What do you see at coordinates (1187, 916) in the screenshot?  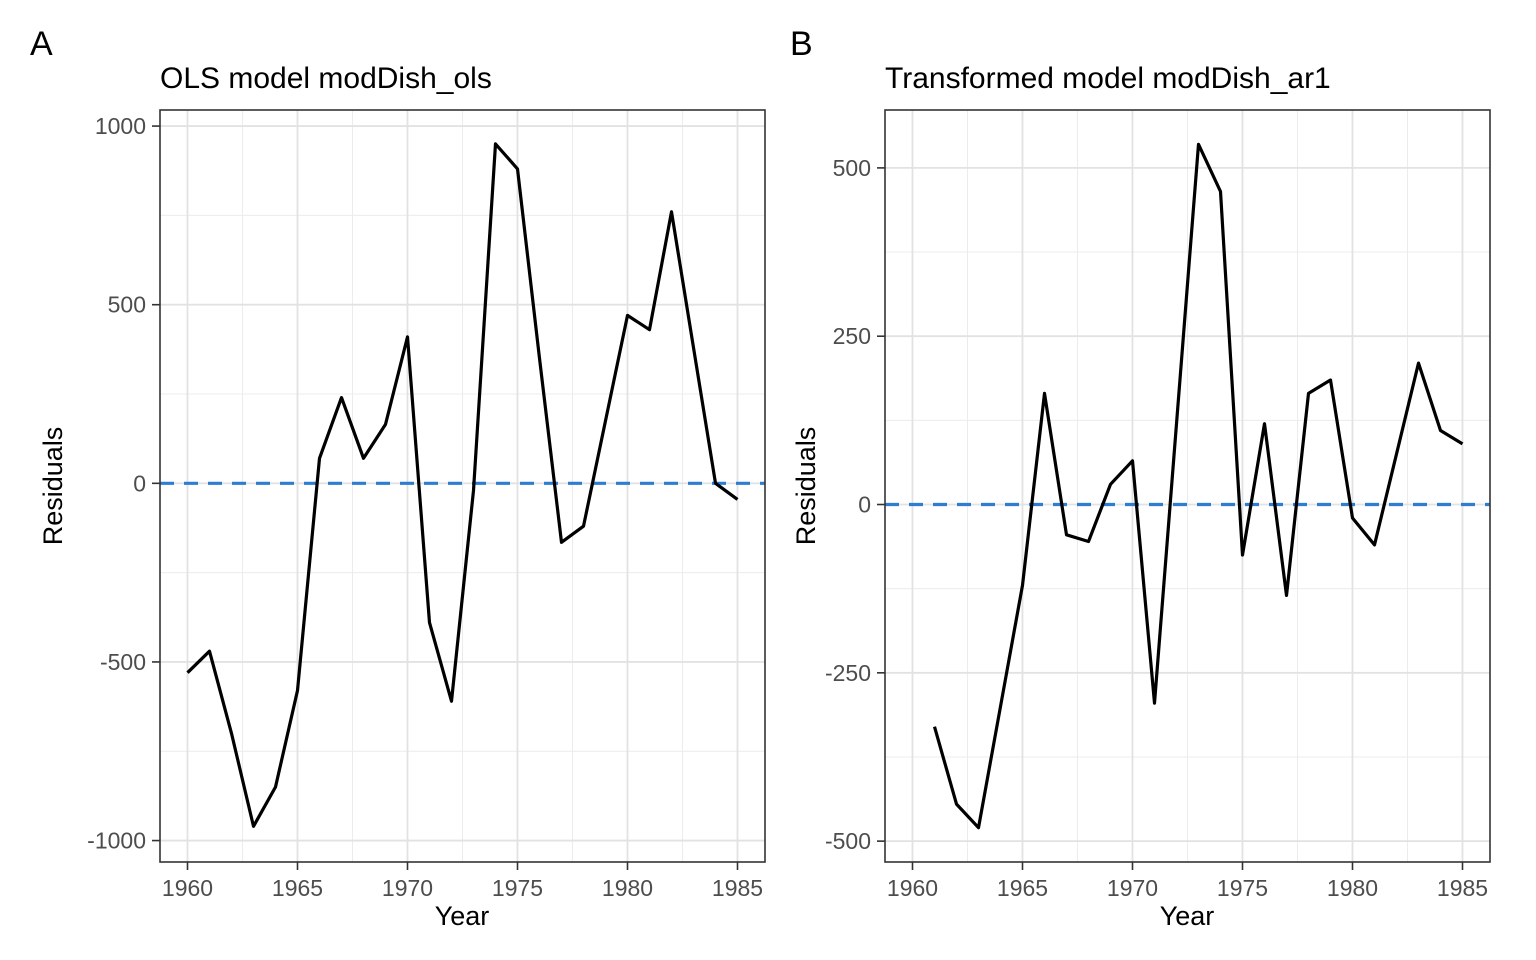 I see `panel-b-x-axis-title: Year` at bounding box center [1187, 916].